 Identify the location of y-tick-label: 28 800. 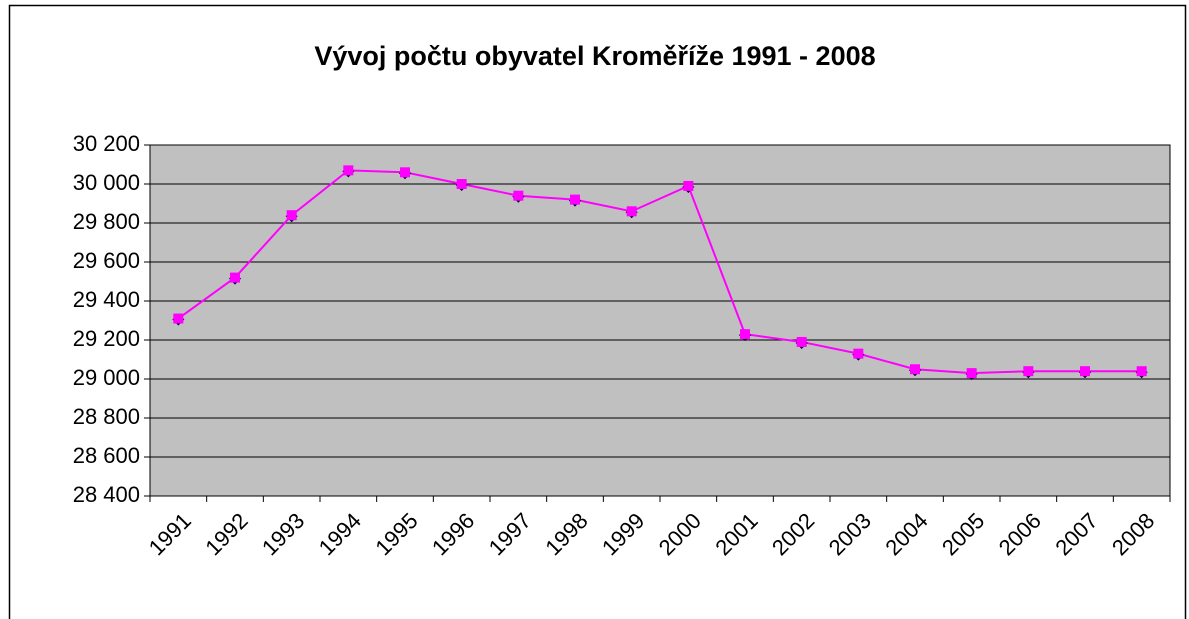
(106, 416).